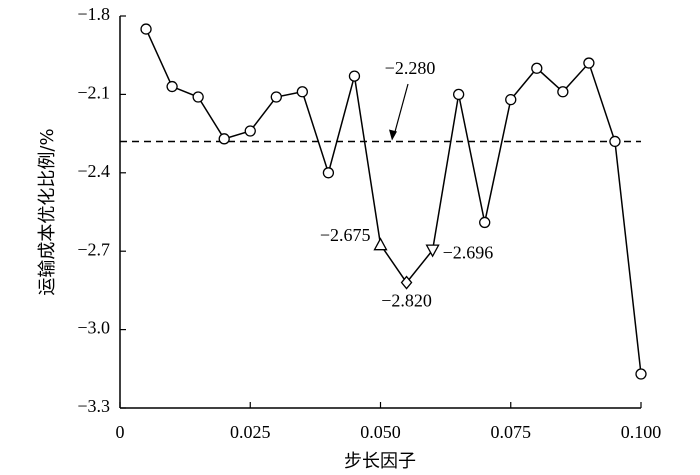 The height and width of the screenshot is (475, 700). What do you see at coordinates (93, 171) in the screenshot?
I see `y-tick-label: −2.4` at bounding box center [93, 171].